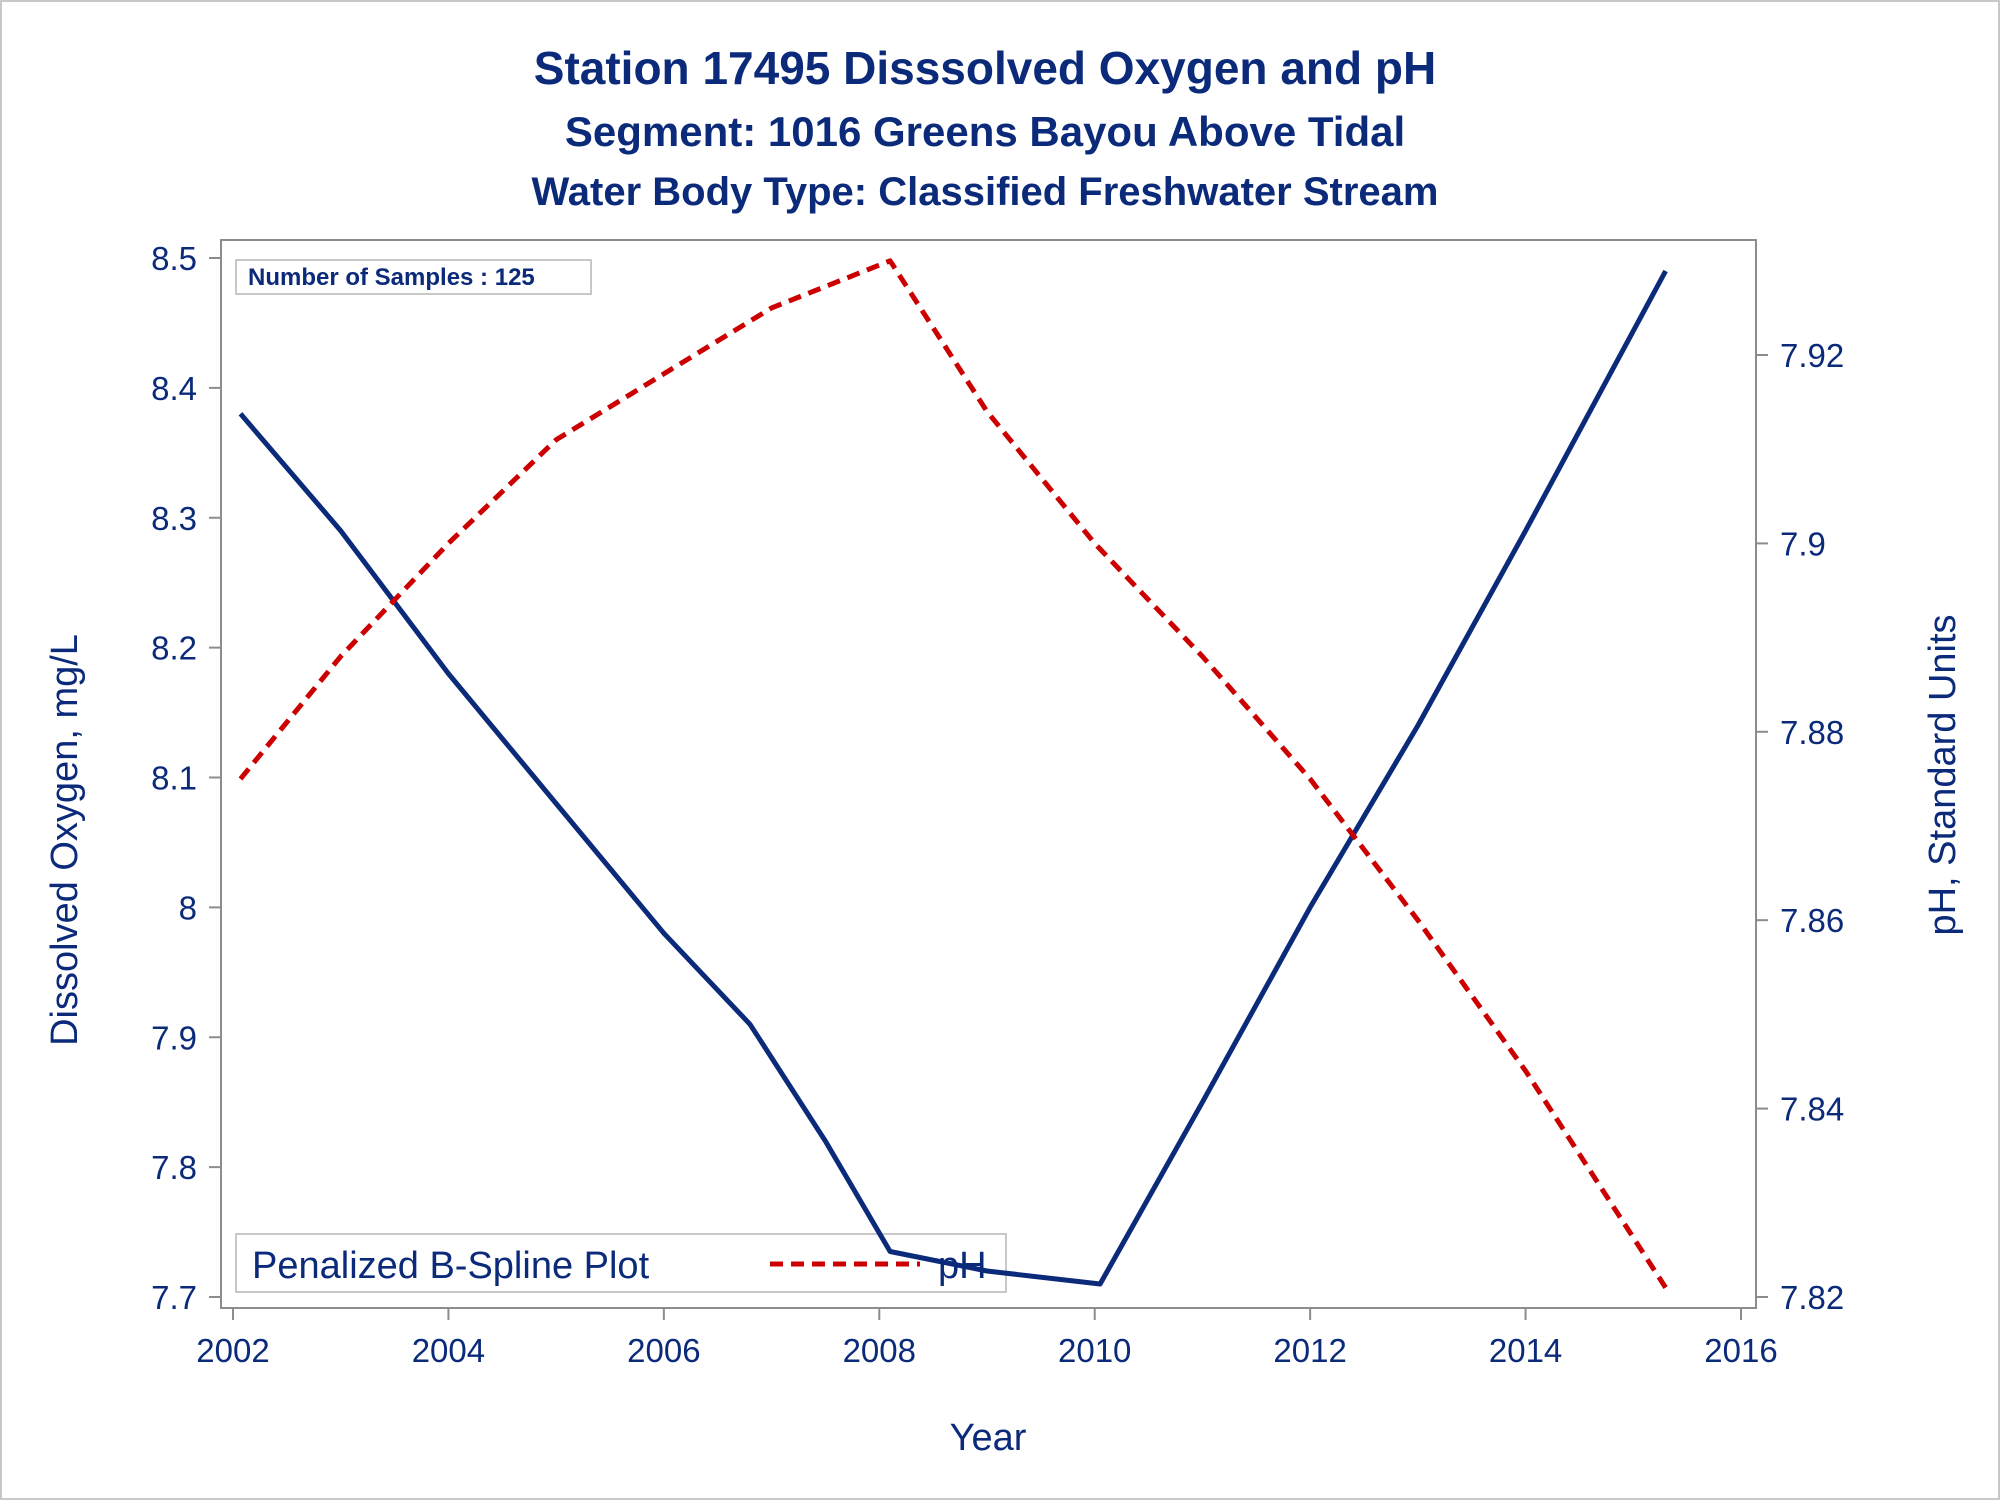 Image resolution: width=2000 pixels, height=1500 pixels. Describe the element at coordinates (1943, 774) in the screenshot. I see `y2-axis-label: pH, Standard Units` at that location.